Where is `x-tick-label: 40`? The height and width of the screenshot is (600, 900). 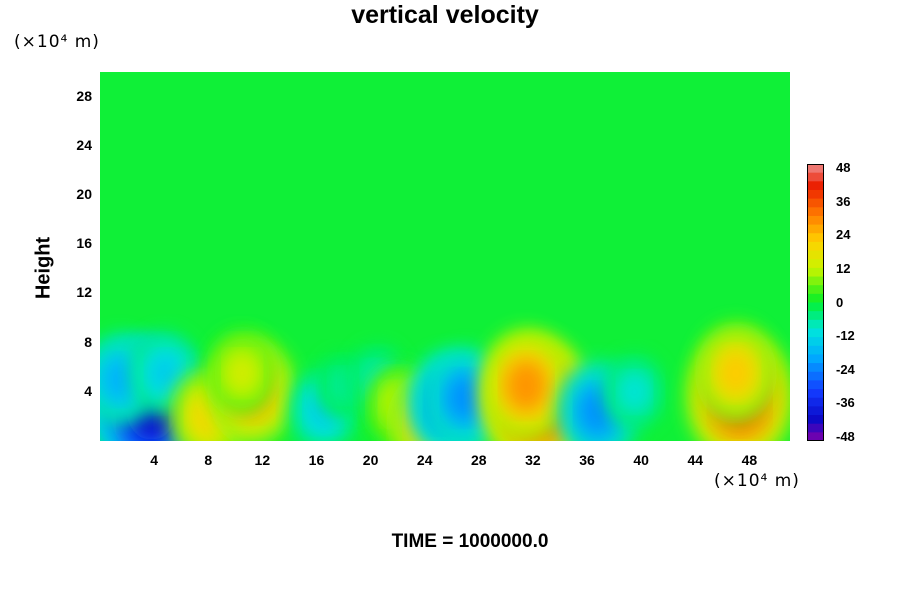 x-tick-label: 40 is located at coordinates (641, 460).